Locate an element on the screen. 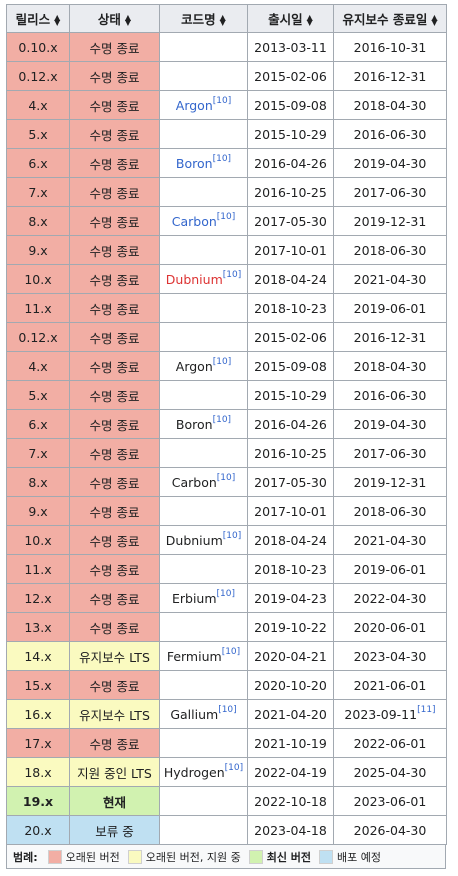 This screenshot has height=876, width=458. codename-cell: Fermium[10] is located at coordinates (203, 656).